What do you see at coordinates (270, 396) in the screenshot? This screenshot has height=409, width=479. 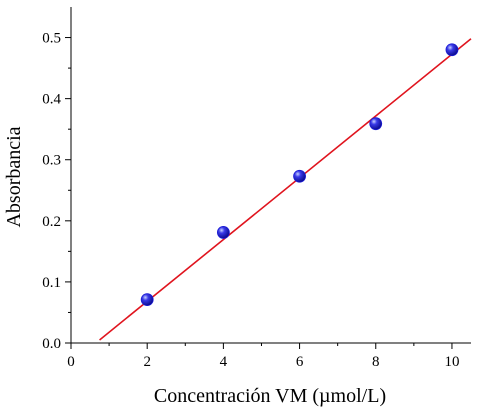 I see `x-axis-title: Concentración VM (µmol/L)` at bounding box center [270, 396].